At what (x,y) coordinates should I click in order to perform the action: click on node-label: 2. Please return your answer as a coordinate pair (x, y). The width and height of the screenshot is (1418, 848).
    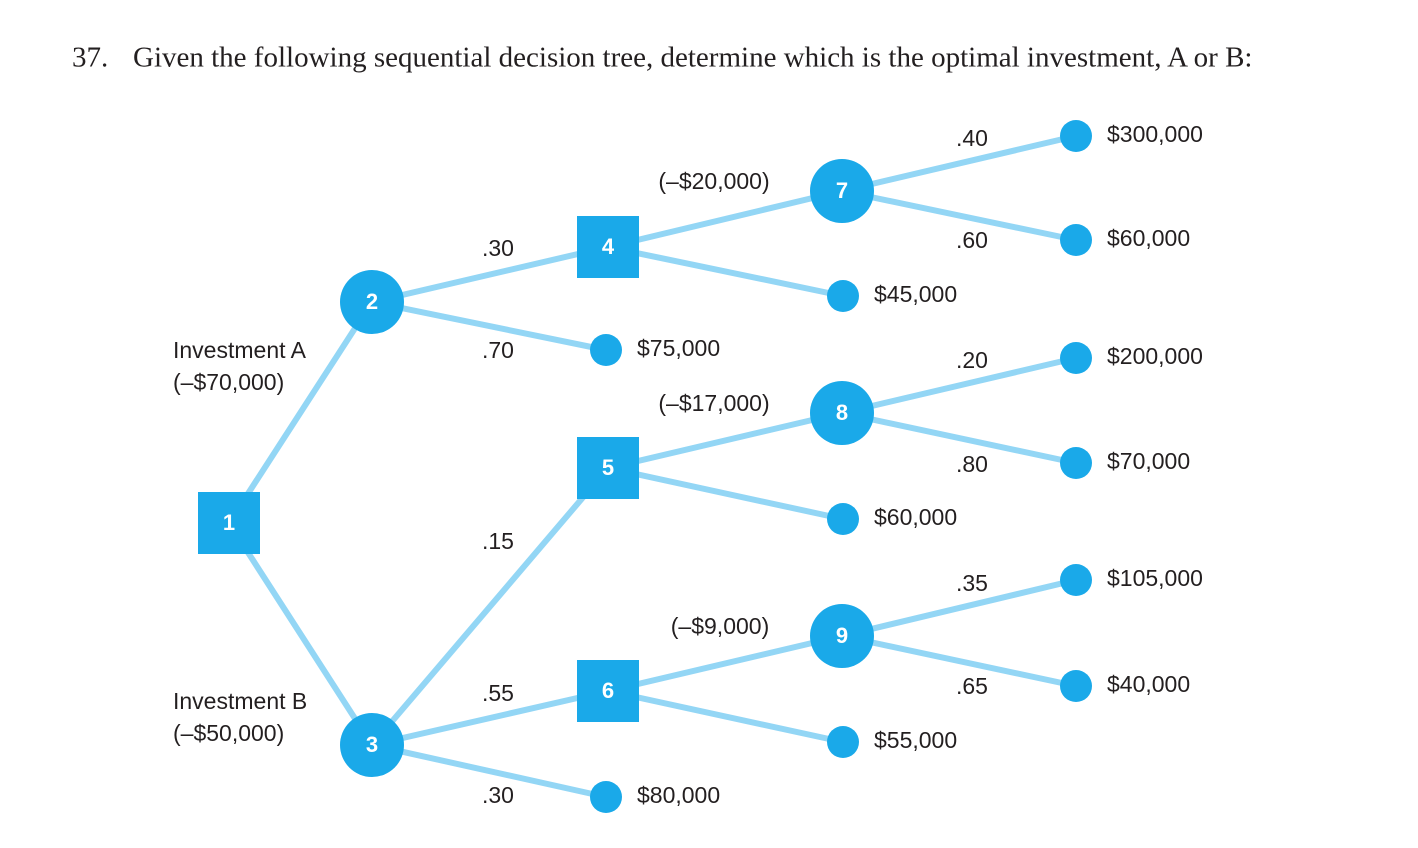
    Looking at the image, I should click on (372, 301).